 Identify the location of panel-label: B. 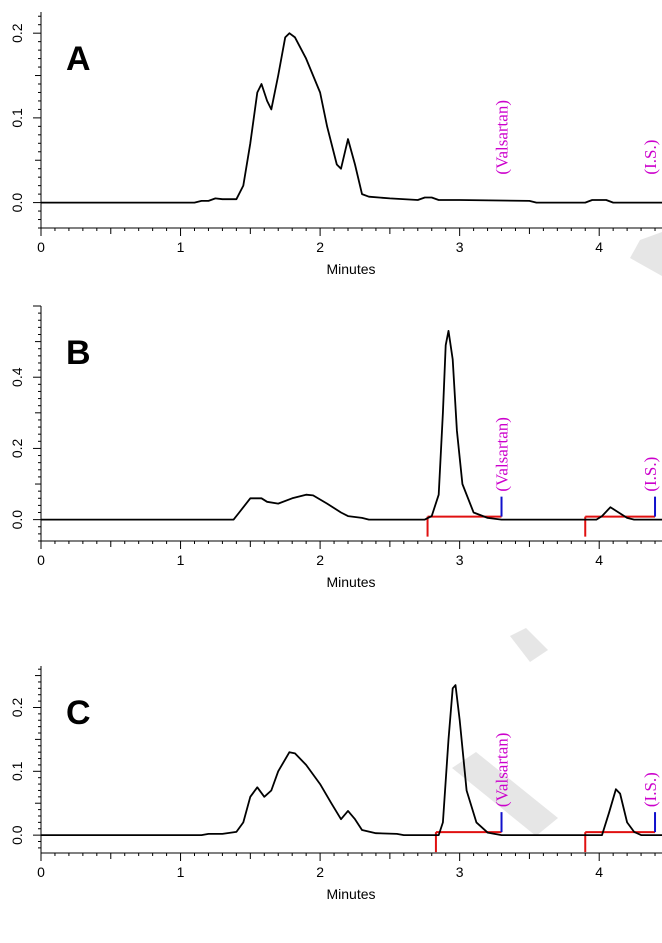
(78, 353).